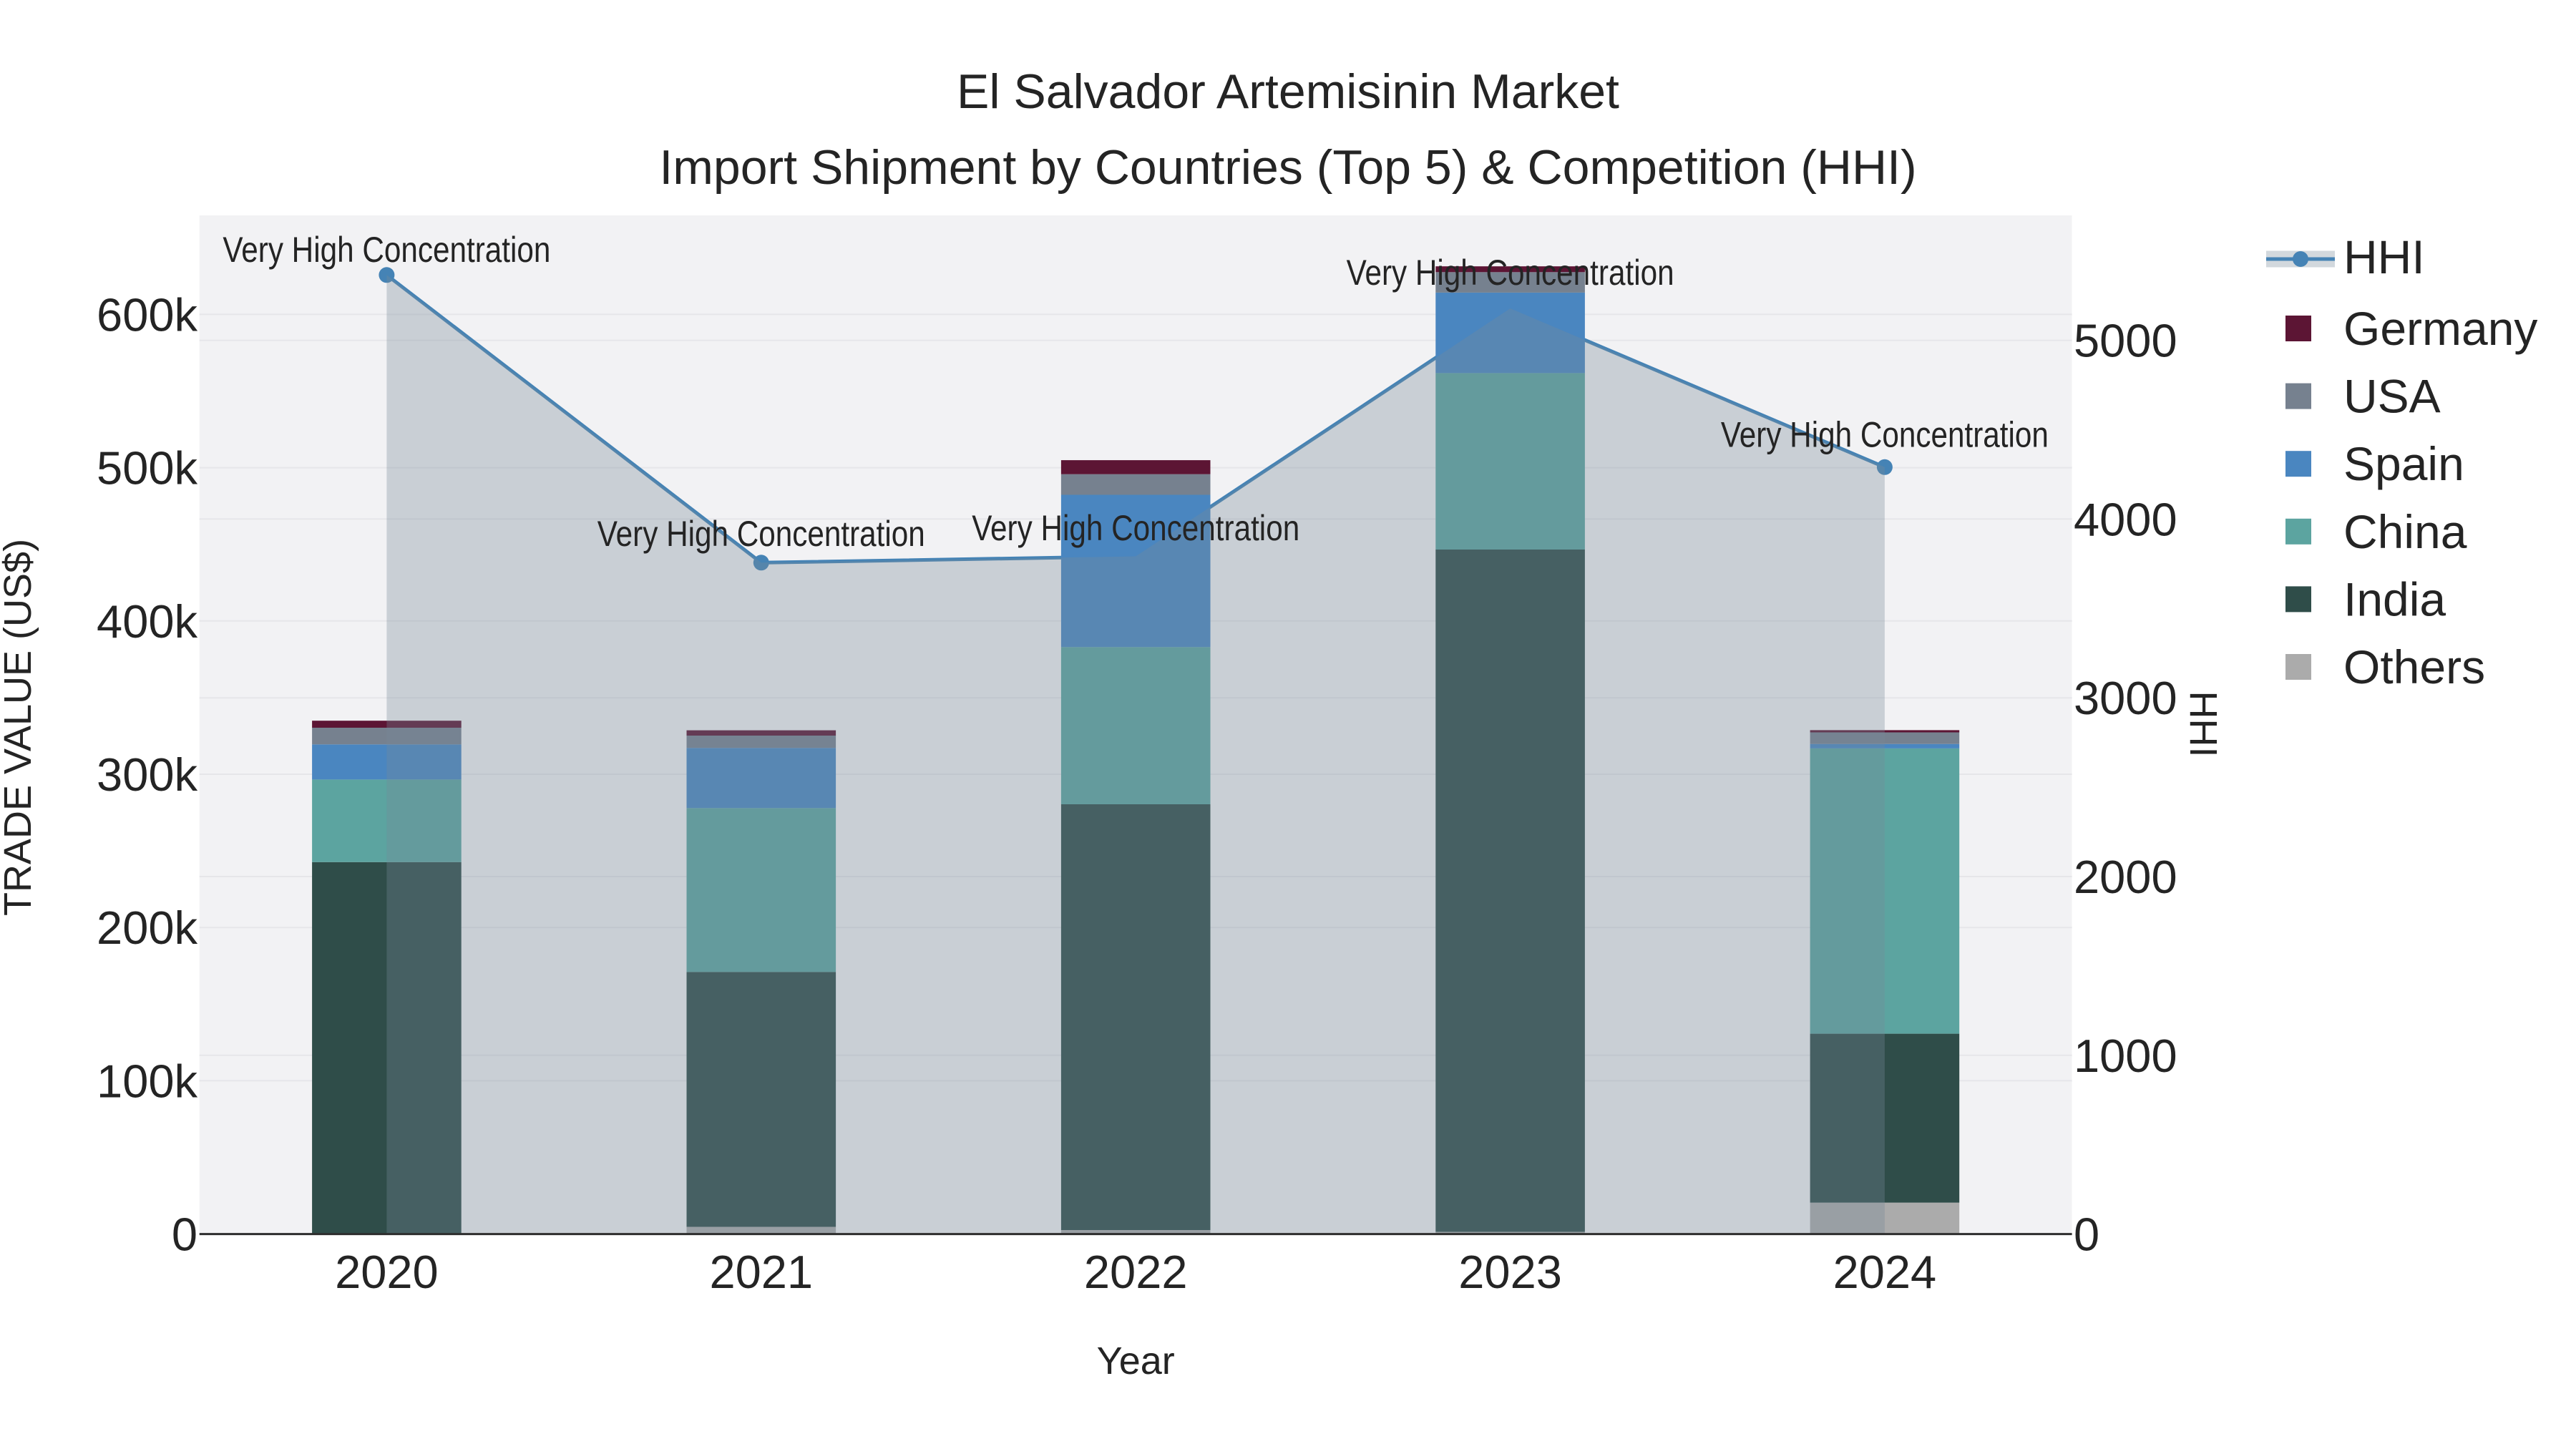 This screenshot has height=1449, width=2576. Describe the element at coordinates (2440, 328) in the screenshot. I see `svg-text: Germany` at that location.